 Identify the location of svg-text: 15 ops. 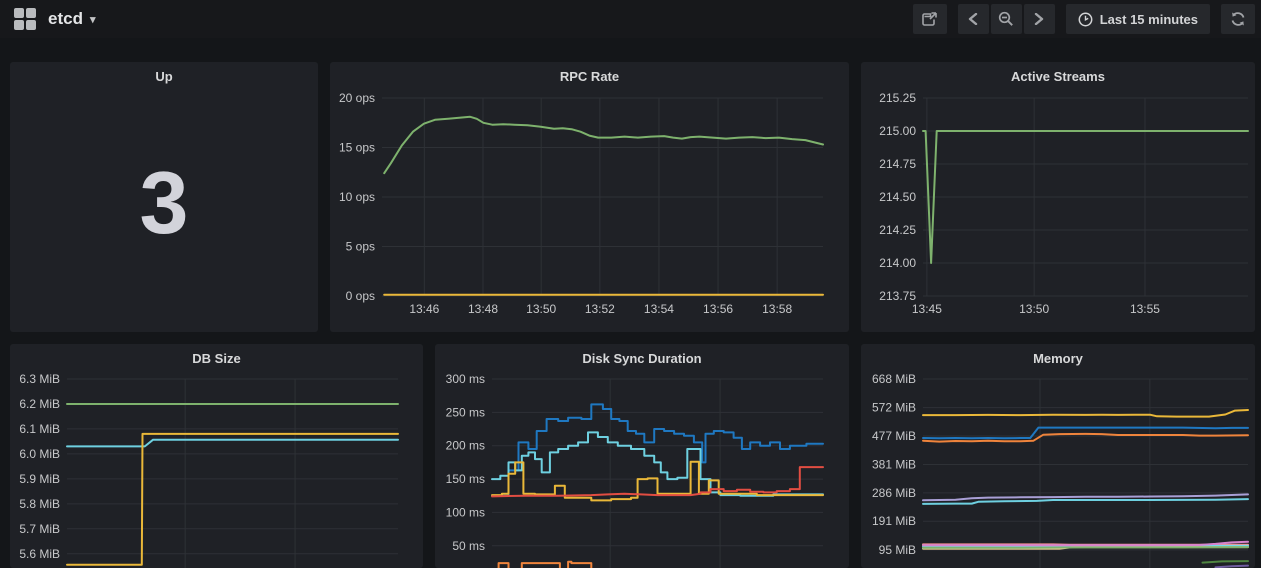
(357, 148).